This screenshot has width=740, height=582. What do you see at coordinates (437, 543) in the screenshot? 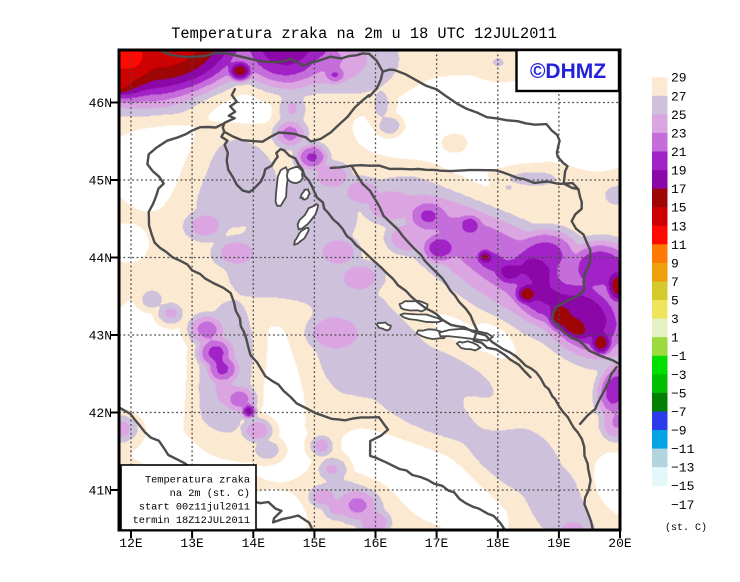
I see `svg-text: 17E` at bounding box center [437, 543].